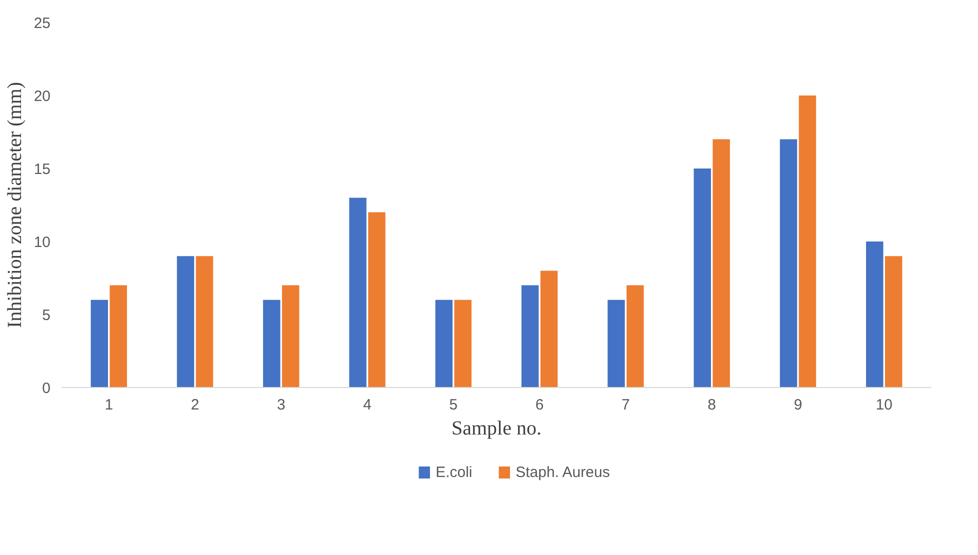 The image size is (978, 555). What do you see at coordinates (42, 96) in the screenshot?
I see `y-tick-label: 20` at bounding box center [42, 96].